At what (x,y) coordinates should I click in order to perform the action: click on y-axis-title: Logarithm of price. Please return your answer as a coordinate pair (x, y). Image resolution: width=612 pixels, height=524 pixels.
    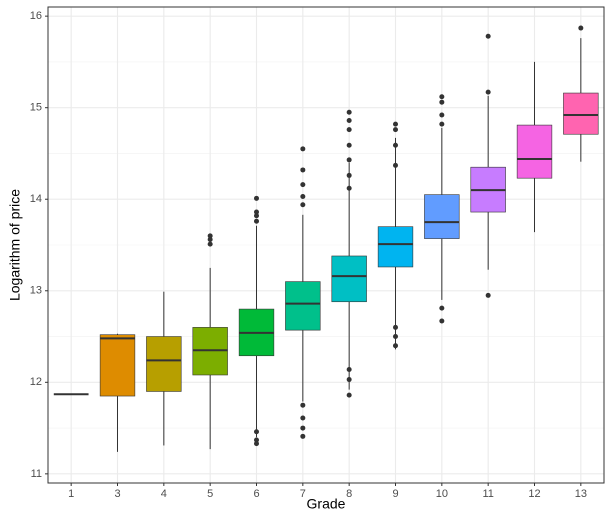
    Looking at the image, I should click on (15, 245).